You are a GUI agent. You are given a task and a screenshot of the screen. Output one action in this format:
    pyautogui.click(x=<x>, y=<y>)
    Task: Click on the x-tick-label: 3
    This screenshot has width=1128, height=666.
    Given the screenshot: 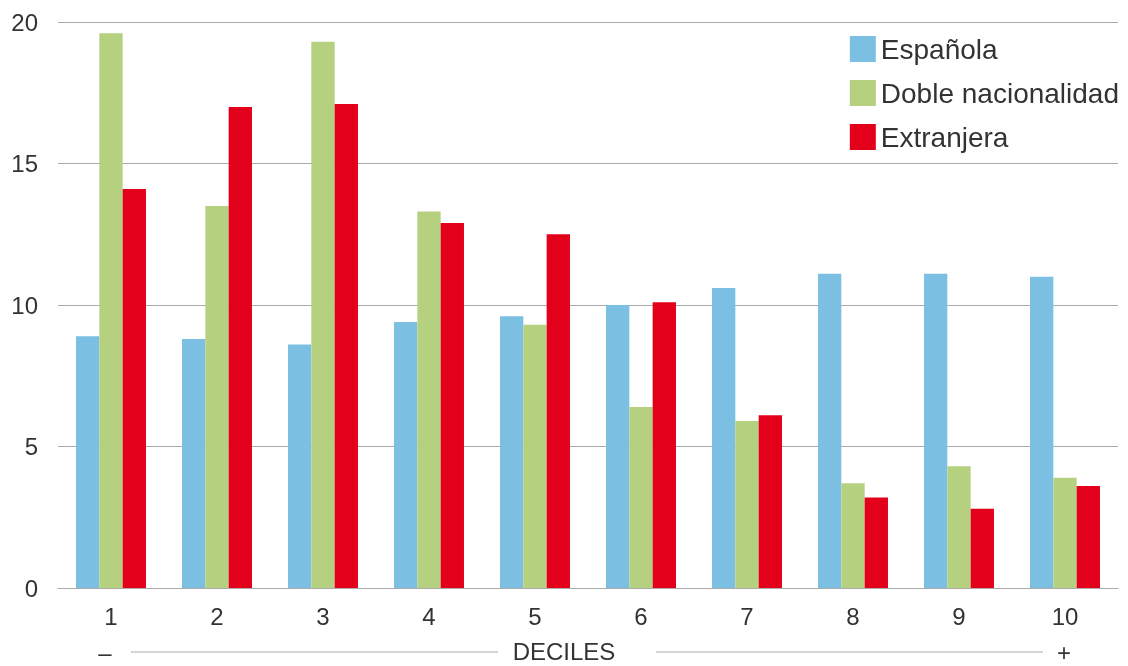 What is the action you would take?
    pyautogui.click(x=323, y=616)
    